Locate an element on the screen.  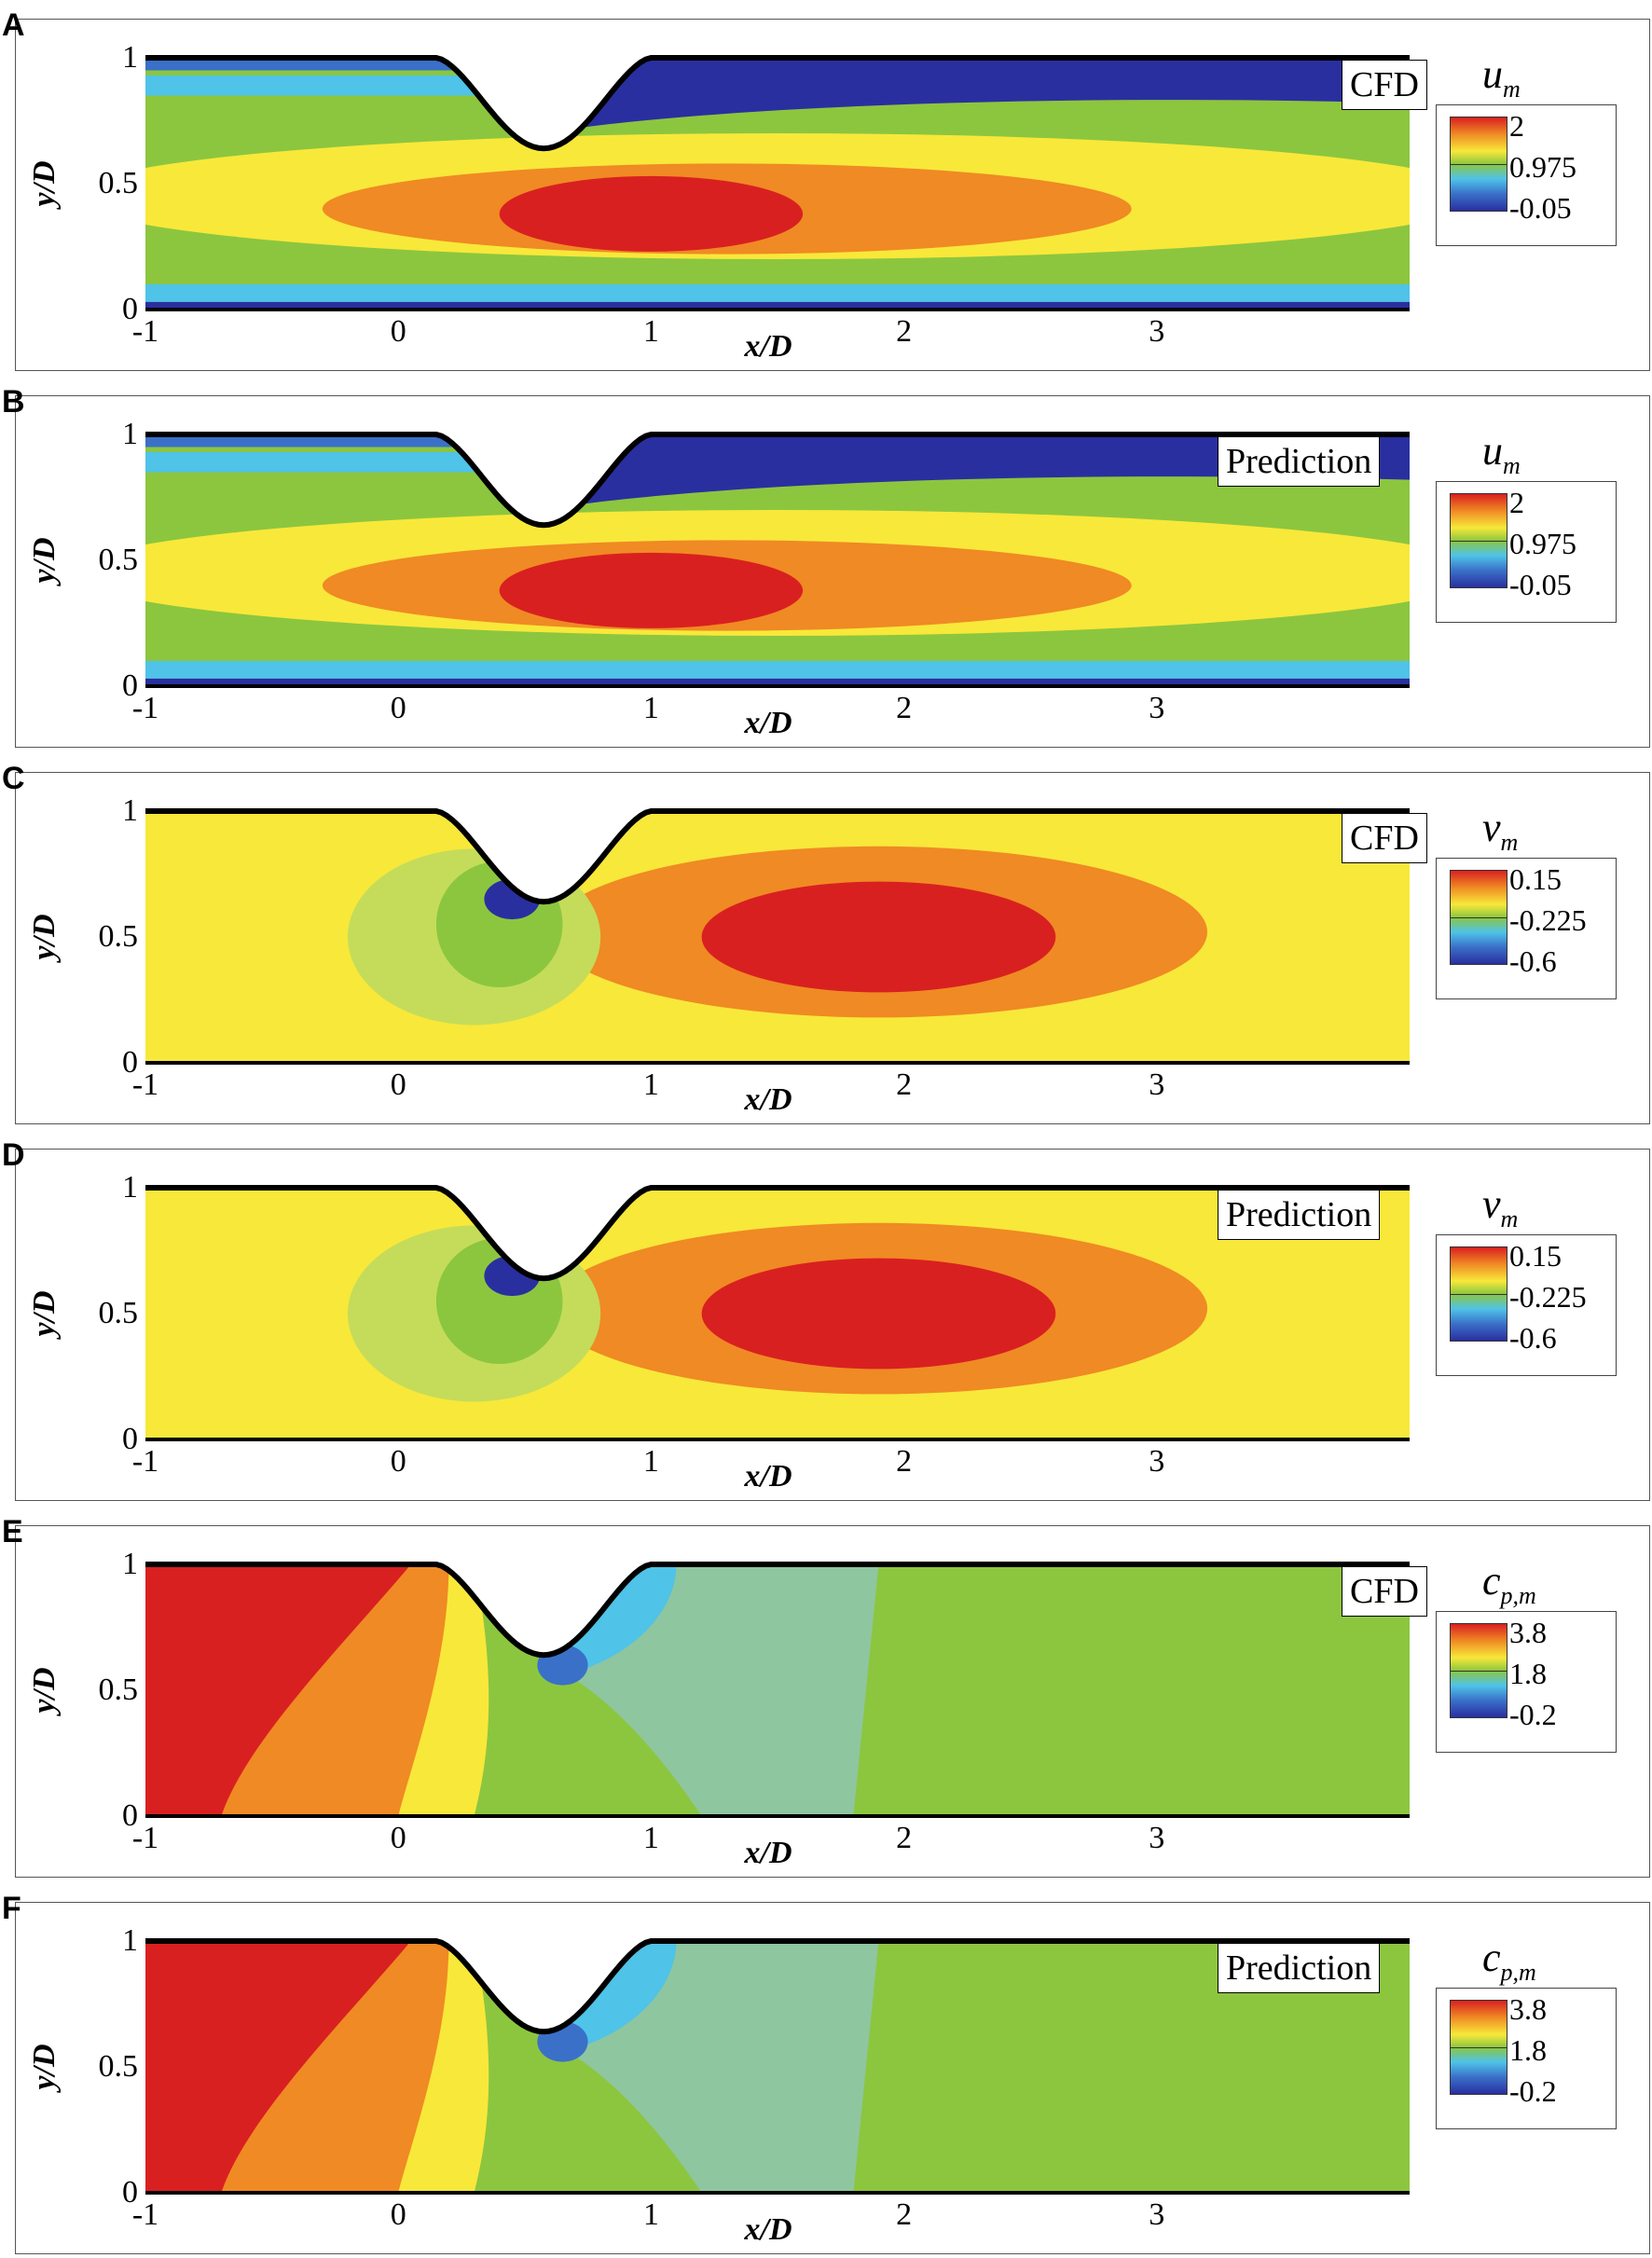
panel-letter: F is located at coordinates (12, 1908).